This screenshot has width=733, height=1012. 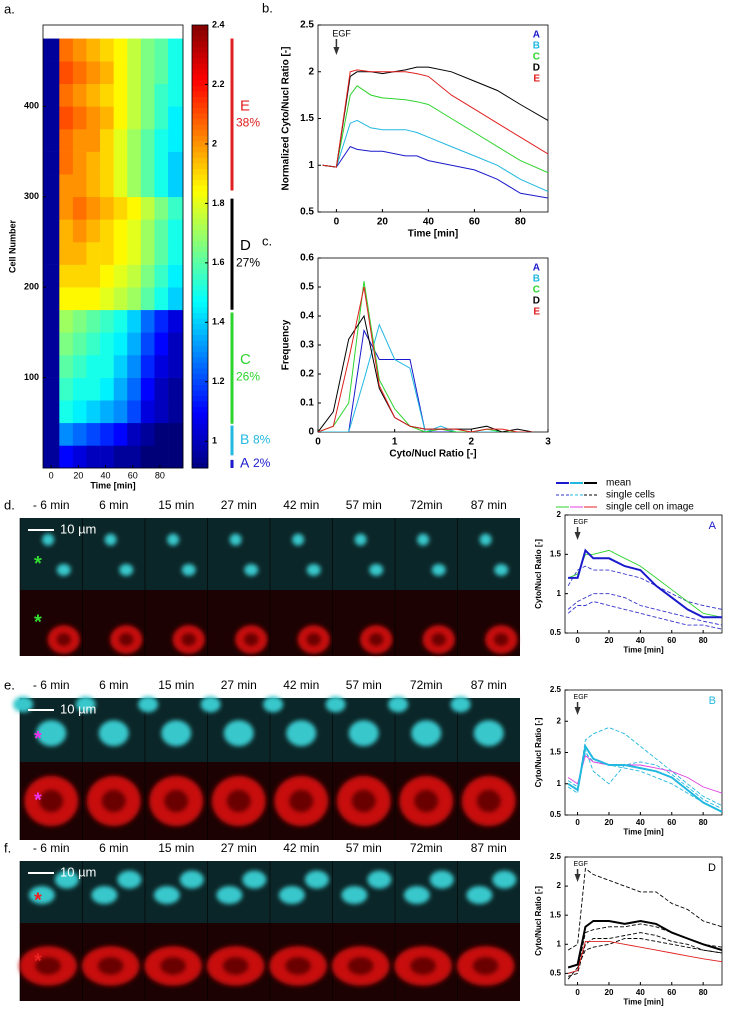 I want to click on y-tick-label: 0.4, so click(x=307, y=316).